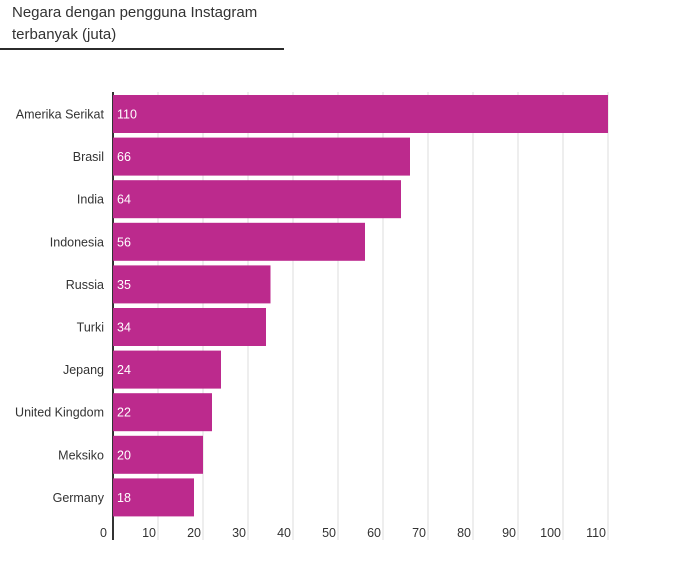 The height and width of the screenshot is (562, 693). I want to click on x-tick-label: 60, so click(374, 533).